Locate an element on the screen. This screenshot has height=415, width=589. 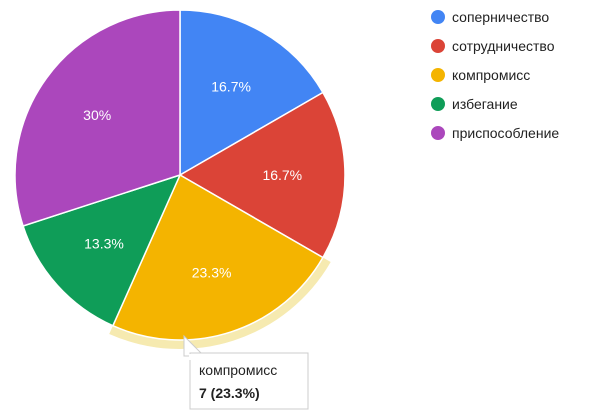
tooltip: компромисс 7 (23.3%) is located at coordinates (246, 372).